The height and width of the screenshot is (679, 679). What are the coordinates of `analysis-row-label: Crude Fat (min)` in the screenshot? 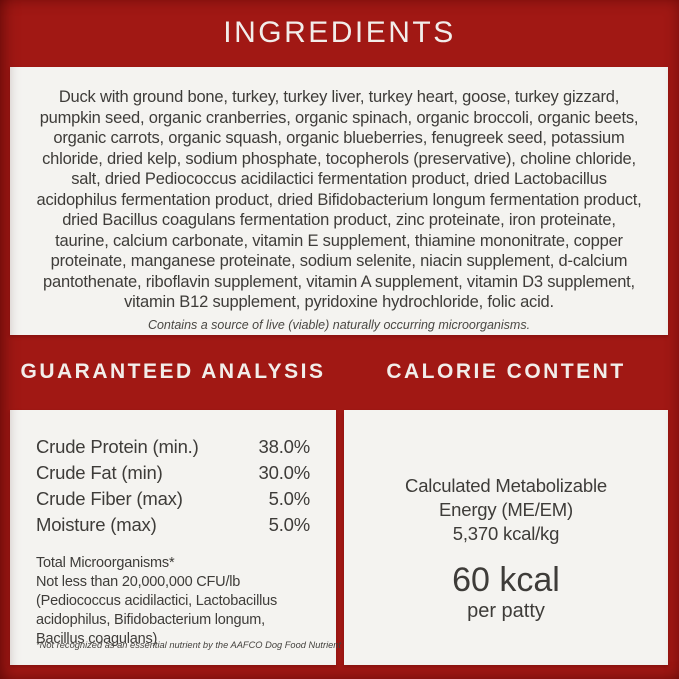 It's located at (99, 472).